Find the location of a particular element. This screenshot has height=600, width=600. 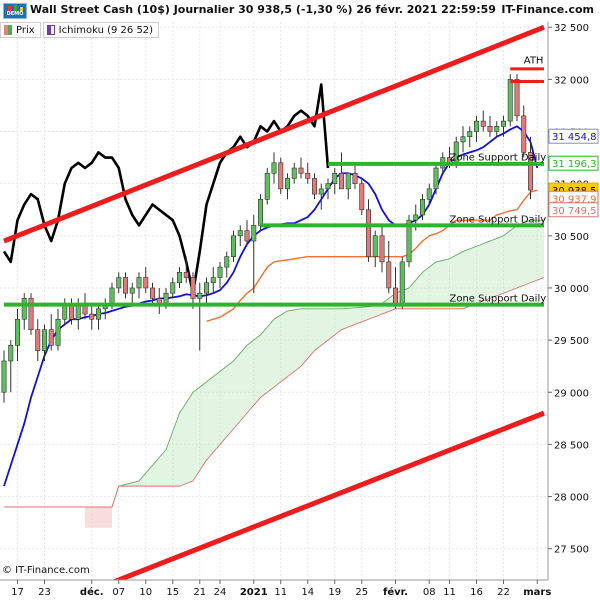

demo-logo: DEMO is located at coordinates (15, 11).